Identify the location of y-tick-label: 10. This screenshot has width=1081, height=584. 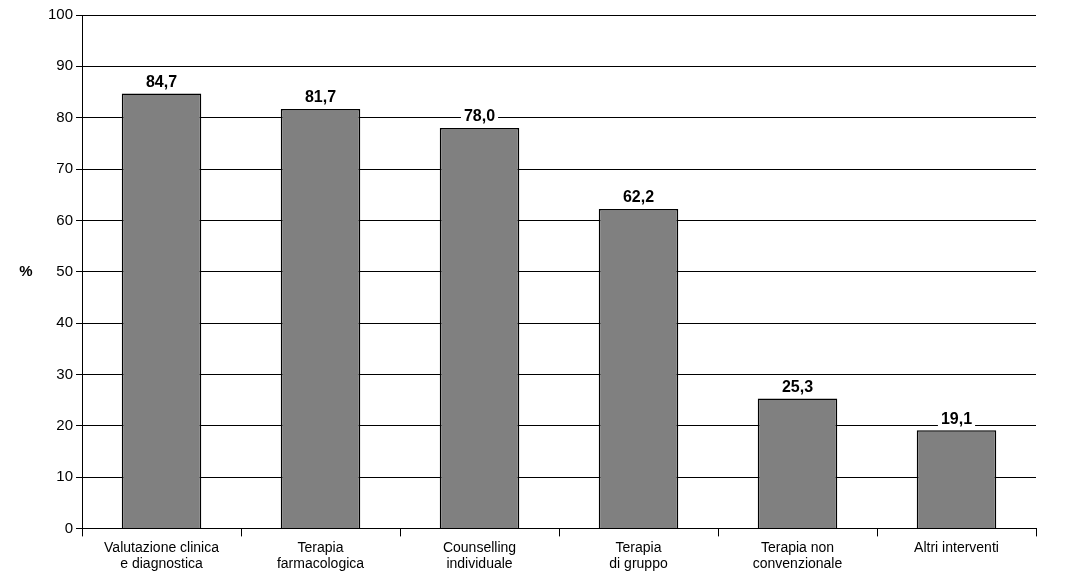
(65, 476).